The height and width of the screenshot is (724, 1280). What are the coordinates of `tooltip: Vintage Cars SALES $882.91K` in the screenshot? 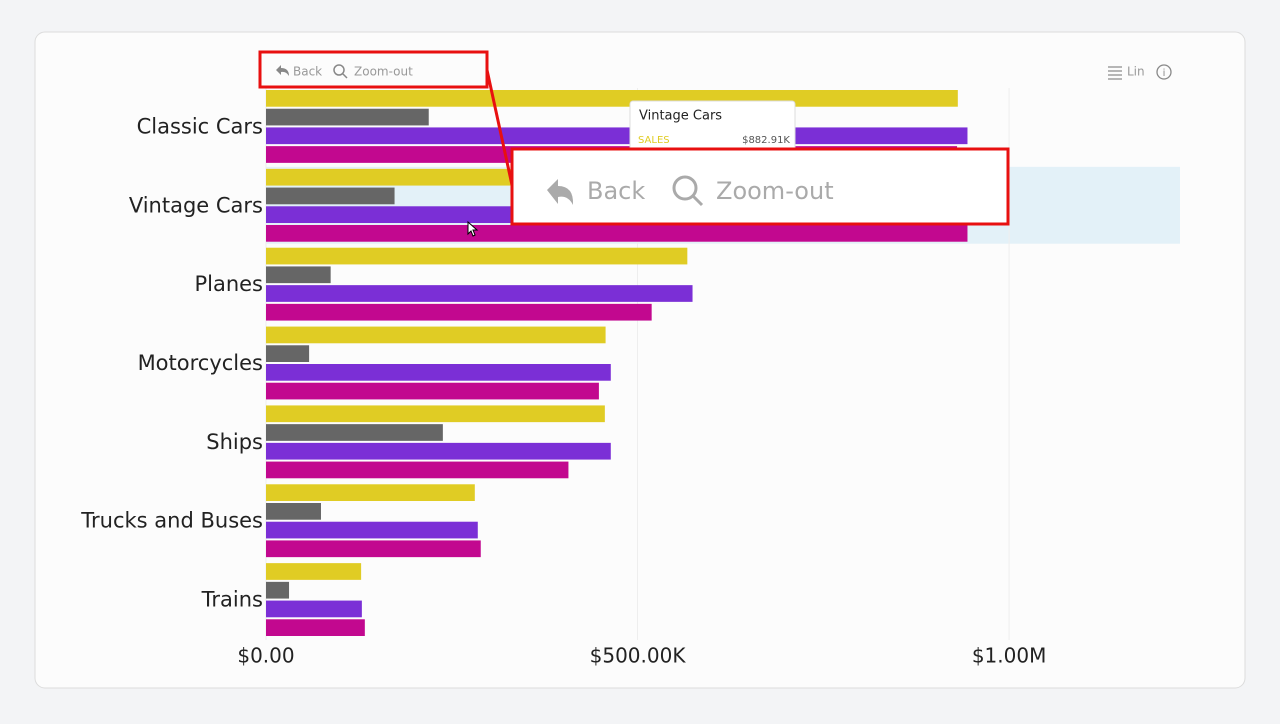 It's located at (712, 126).